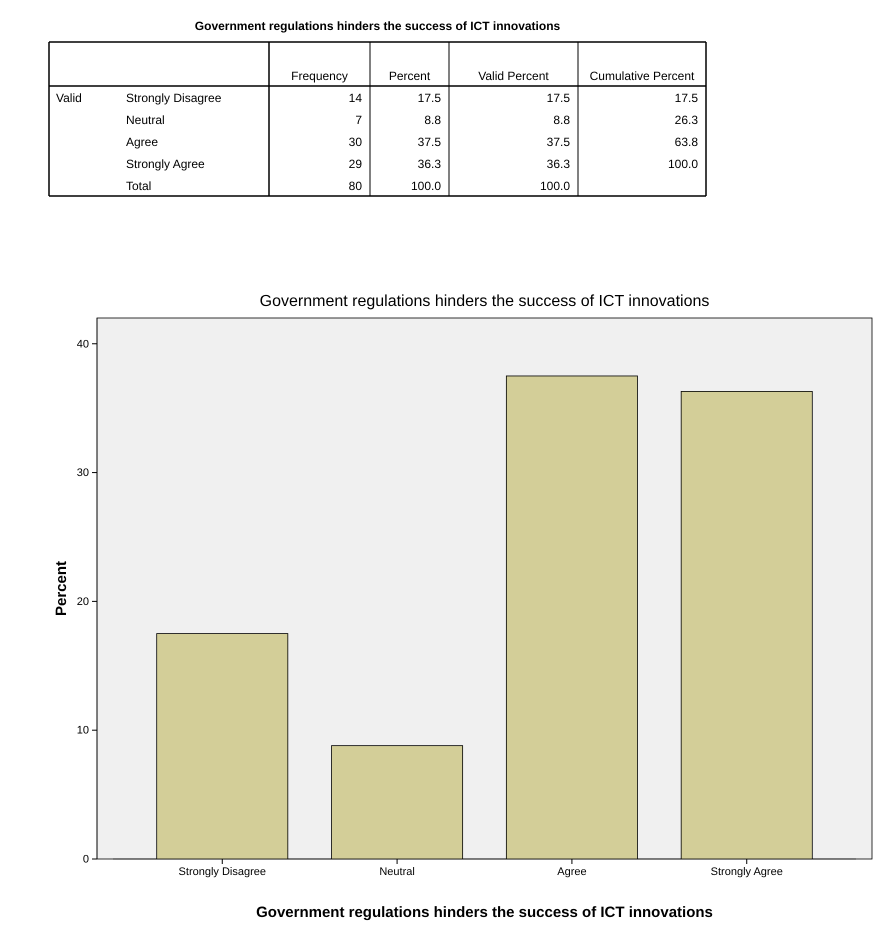 Image resolution: width=887 pixels, height=948 pixels. What do you see at coordinates (355, 186) in the screenshot?
I see `data-label: 80` at bounding box center [355, 186].